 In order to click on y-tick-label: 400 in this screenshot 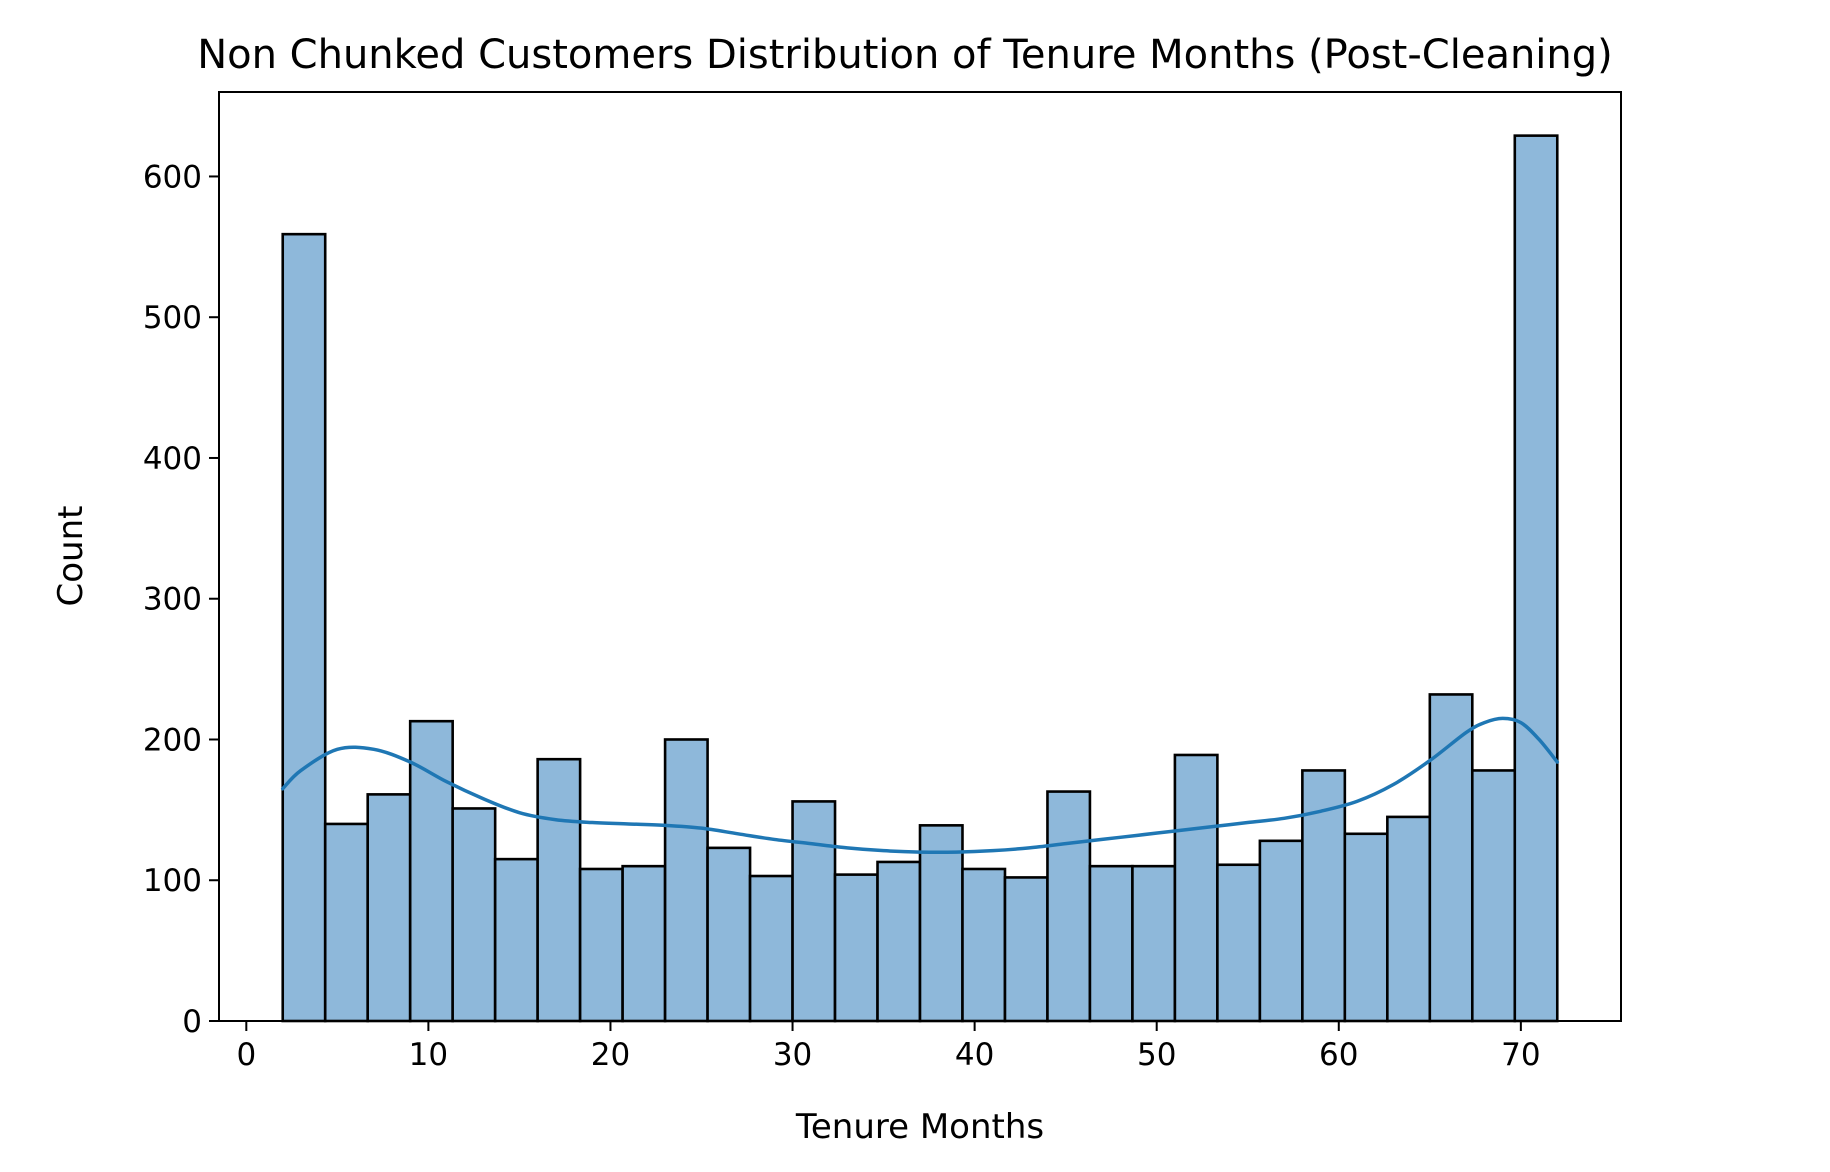, I will do `click(172, 459)`.